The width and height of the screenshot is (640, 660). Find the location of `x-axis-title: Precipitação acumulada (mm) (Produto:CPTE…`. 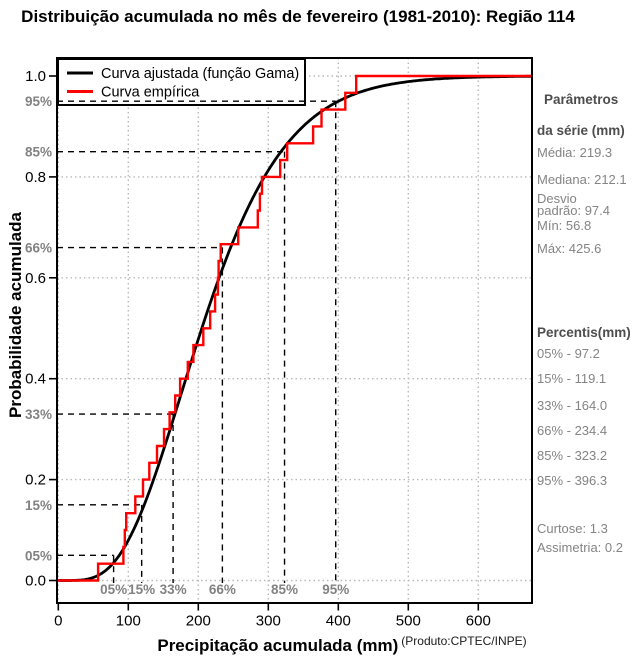

x-axis-title: Precipitação acumulada (mm) (Produto:CPTE… is located at coordinates (342, 645).